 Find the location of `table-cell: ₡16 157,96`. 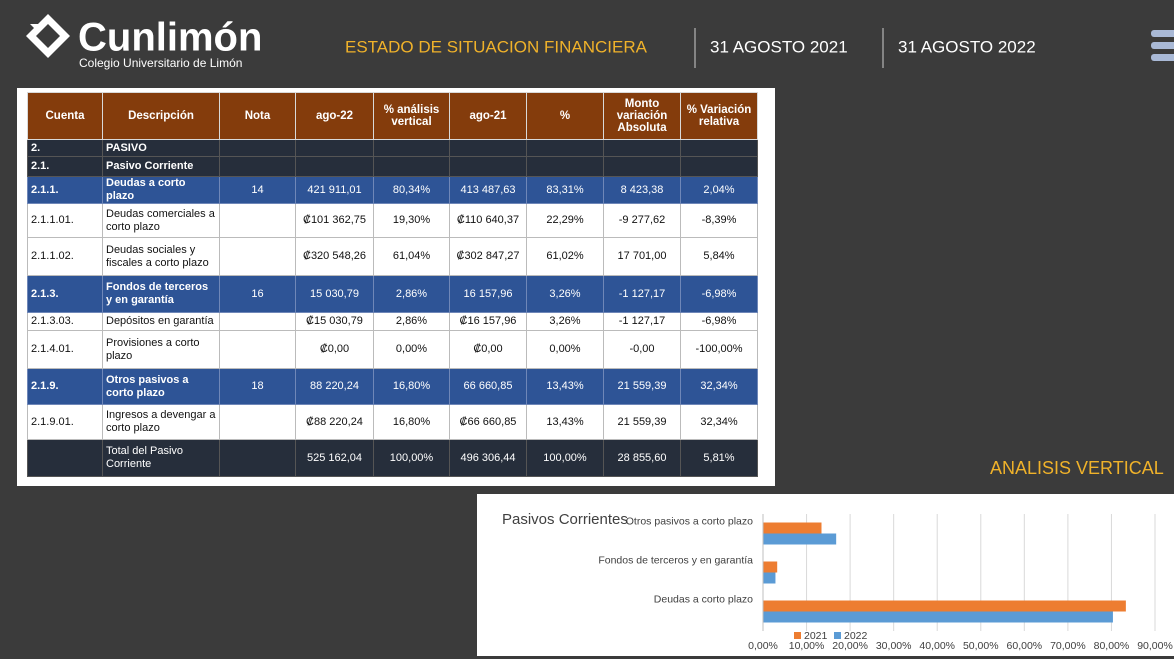

table-cell: ₡16 157,96 is located at coordinates (488, 321).